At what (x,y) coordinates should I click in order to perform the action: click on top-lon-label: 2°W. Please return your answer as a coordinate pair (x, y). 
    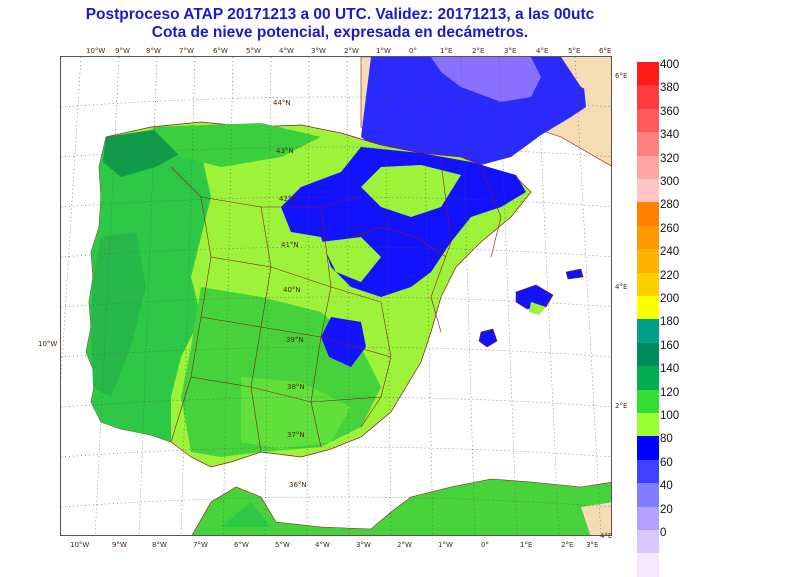
    Looking at the image, I should click on (351, 51).